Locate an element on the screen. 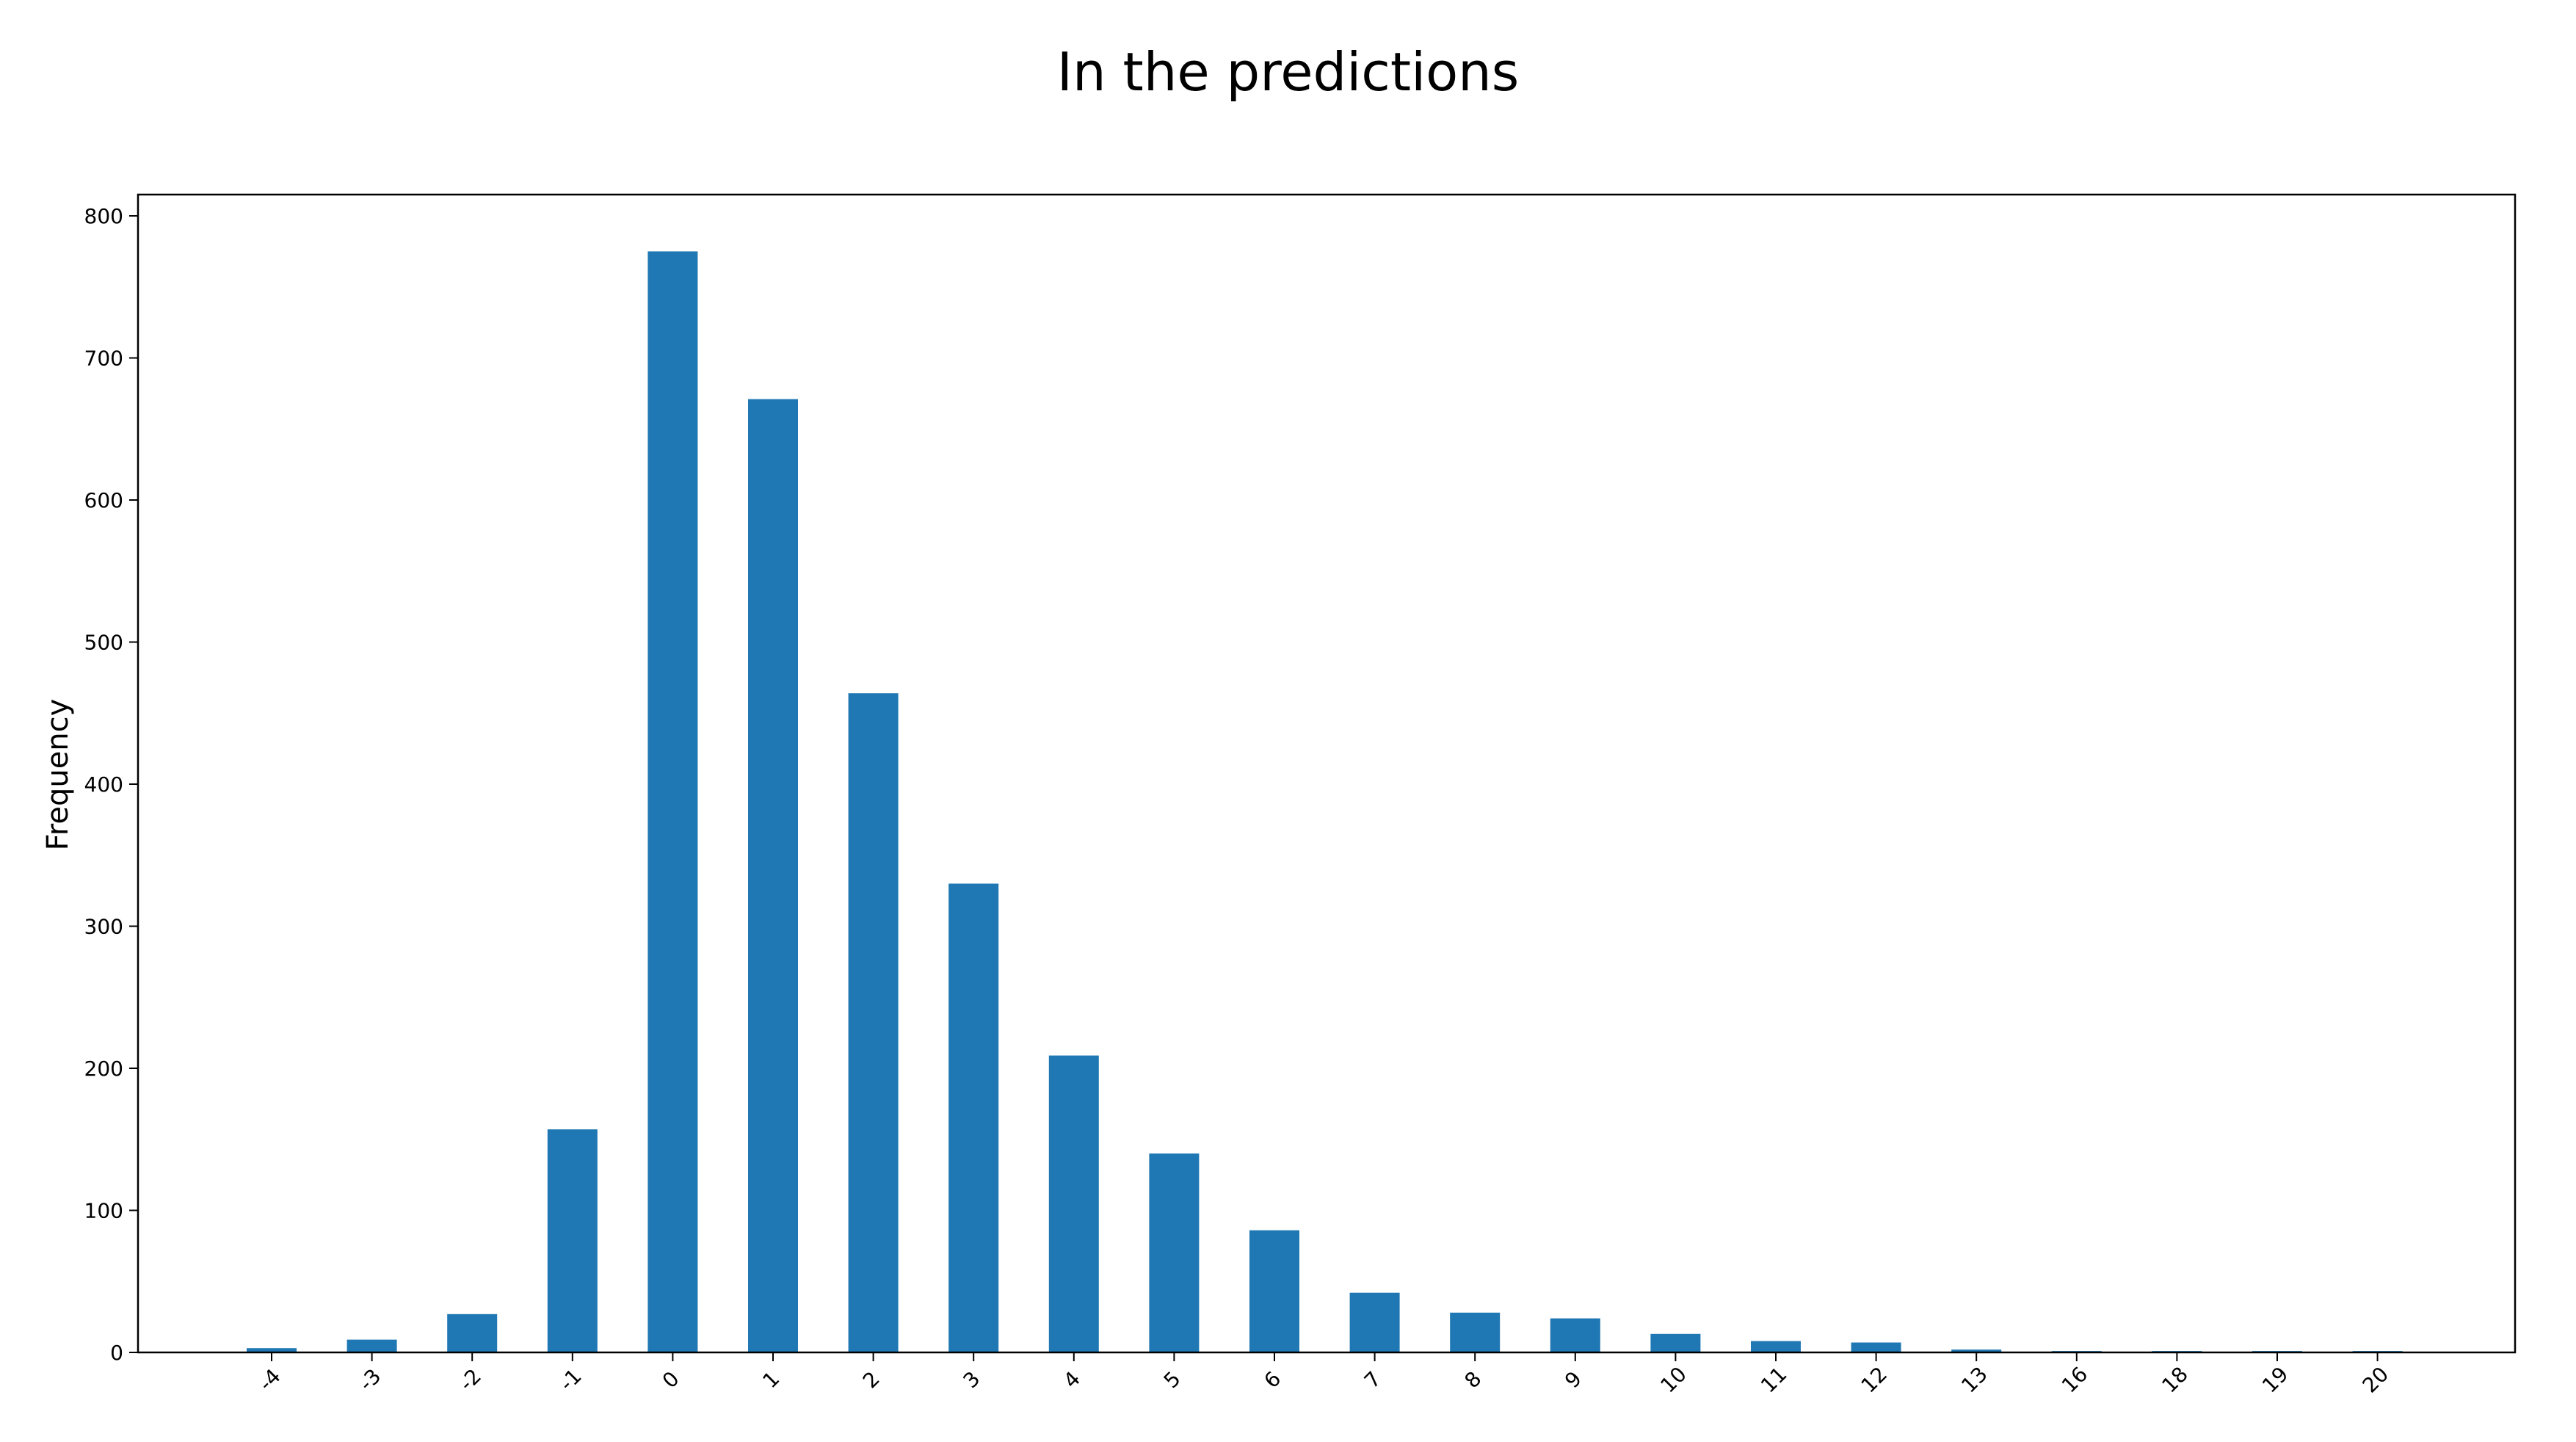 This screenshot has height=1442, width=2576. bar--3 is located at coordinates (372, 1346).